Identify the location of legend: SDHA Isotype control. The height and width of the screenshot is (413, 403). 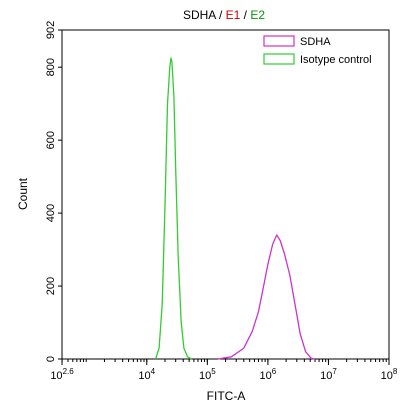
(317, 50).